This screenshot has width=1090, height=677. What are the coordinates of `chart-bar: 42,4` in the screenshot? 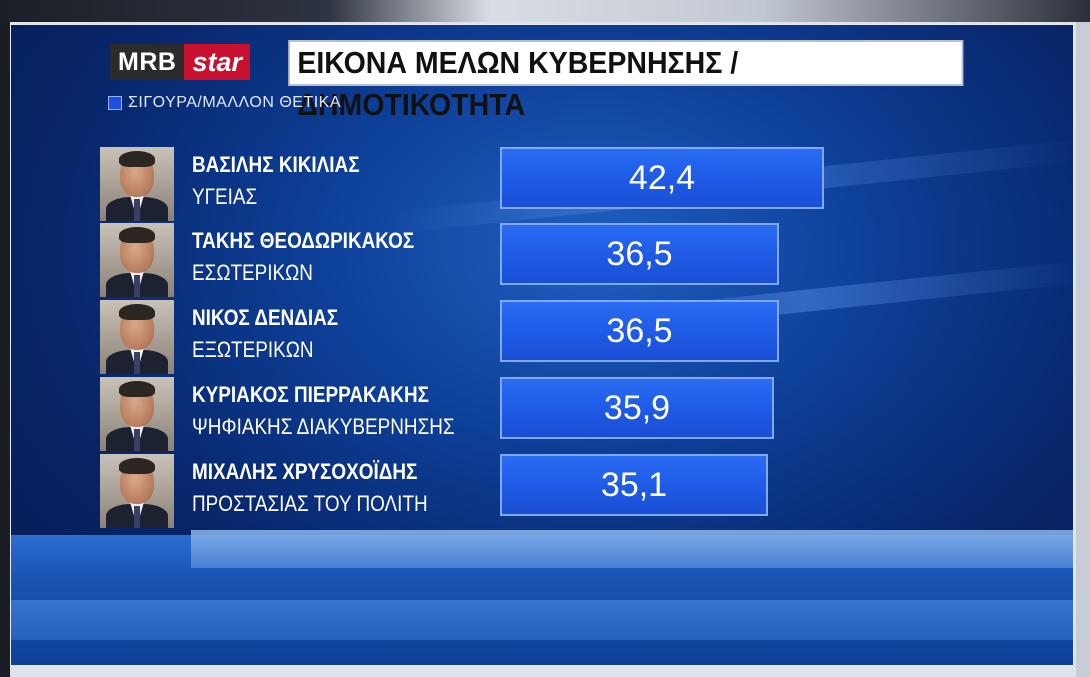 It's located at (662, 178).